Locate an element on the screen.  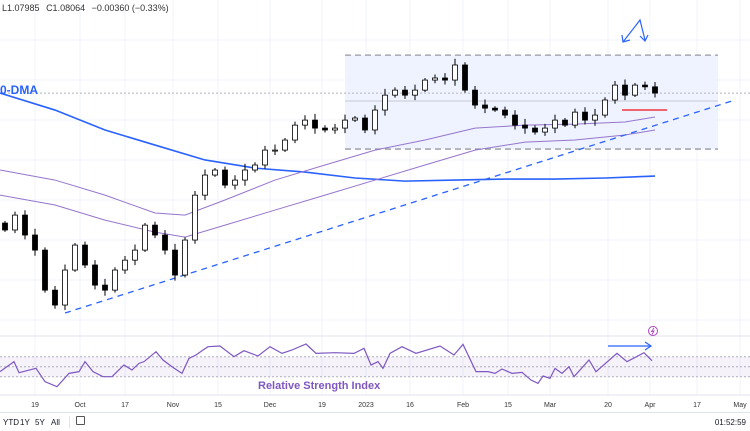
x-tick-label: 20 is located at coordinates (608, 405).